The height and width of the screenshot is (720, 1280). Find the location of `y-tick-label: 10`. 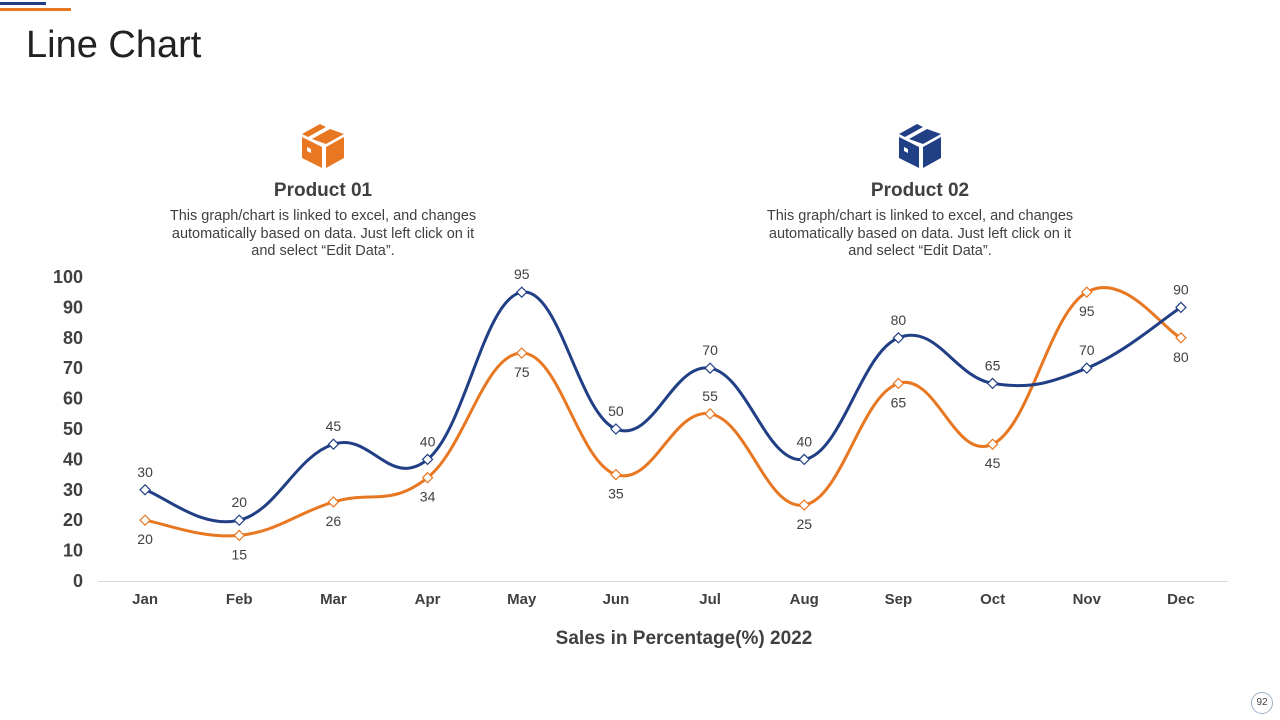

y-tick-label: 10 is located at coordinates (73, 551).